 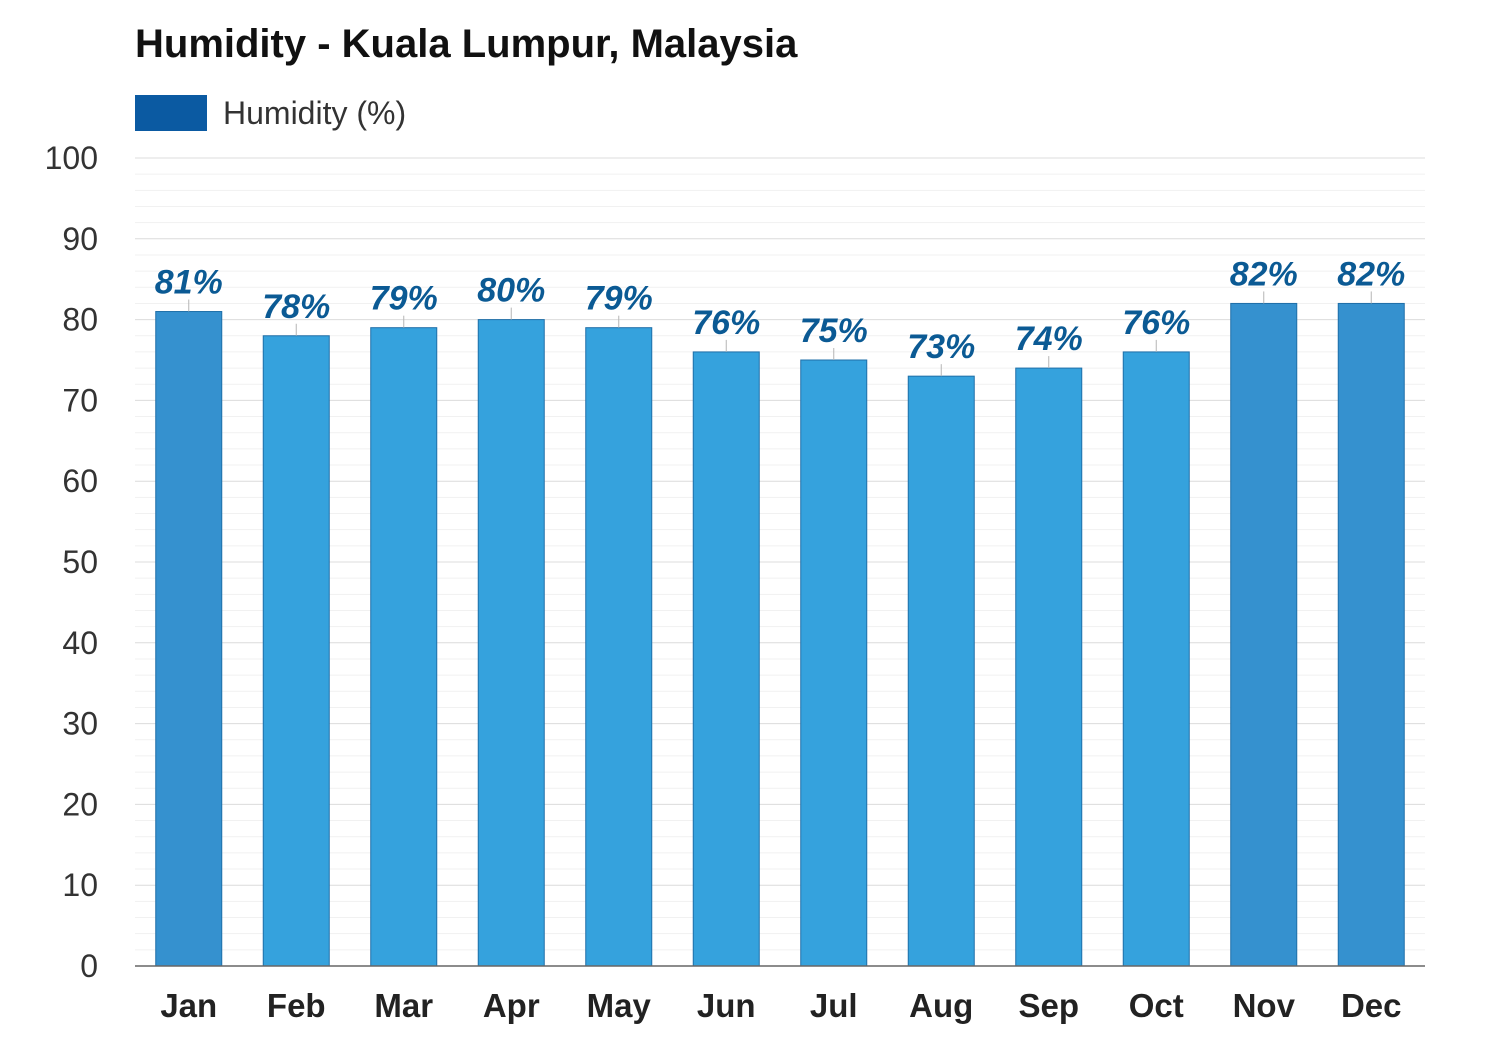 I want to click on bar-dec, so click(x=1371, y=634).